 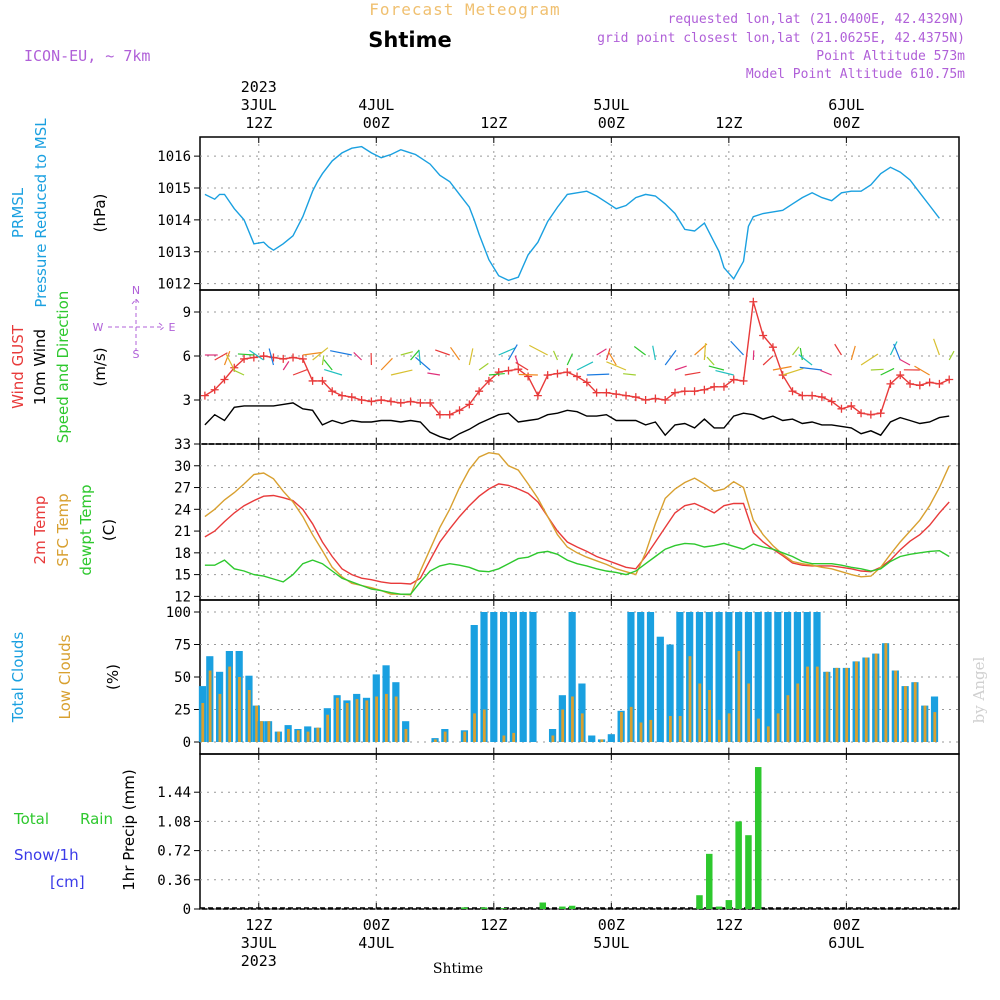 I want to click on model-name: ICON-EU, ~ 7km, so click(x=87, y=56).